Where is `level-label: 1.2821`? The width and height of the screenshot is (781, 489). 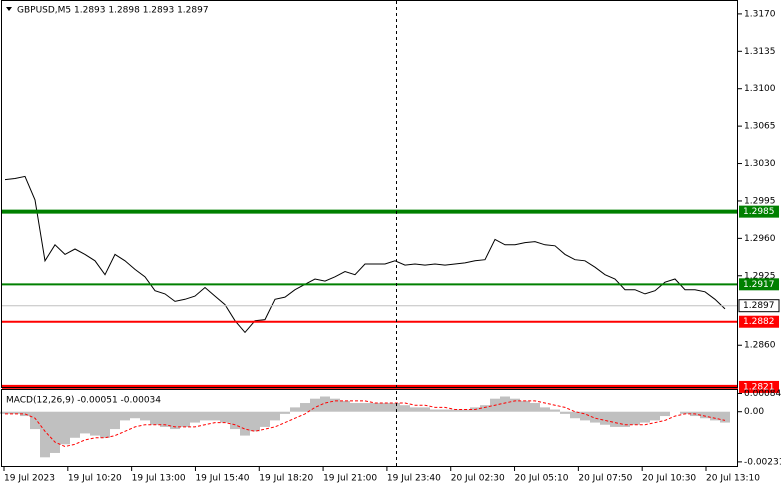 level-label: 1.2821 is located at coordinates (759, 387).